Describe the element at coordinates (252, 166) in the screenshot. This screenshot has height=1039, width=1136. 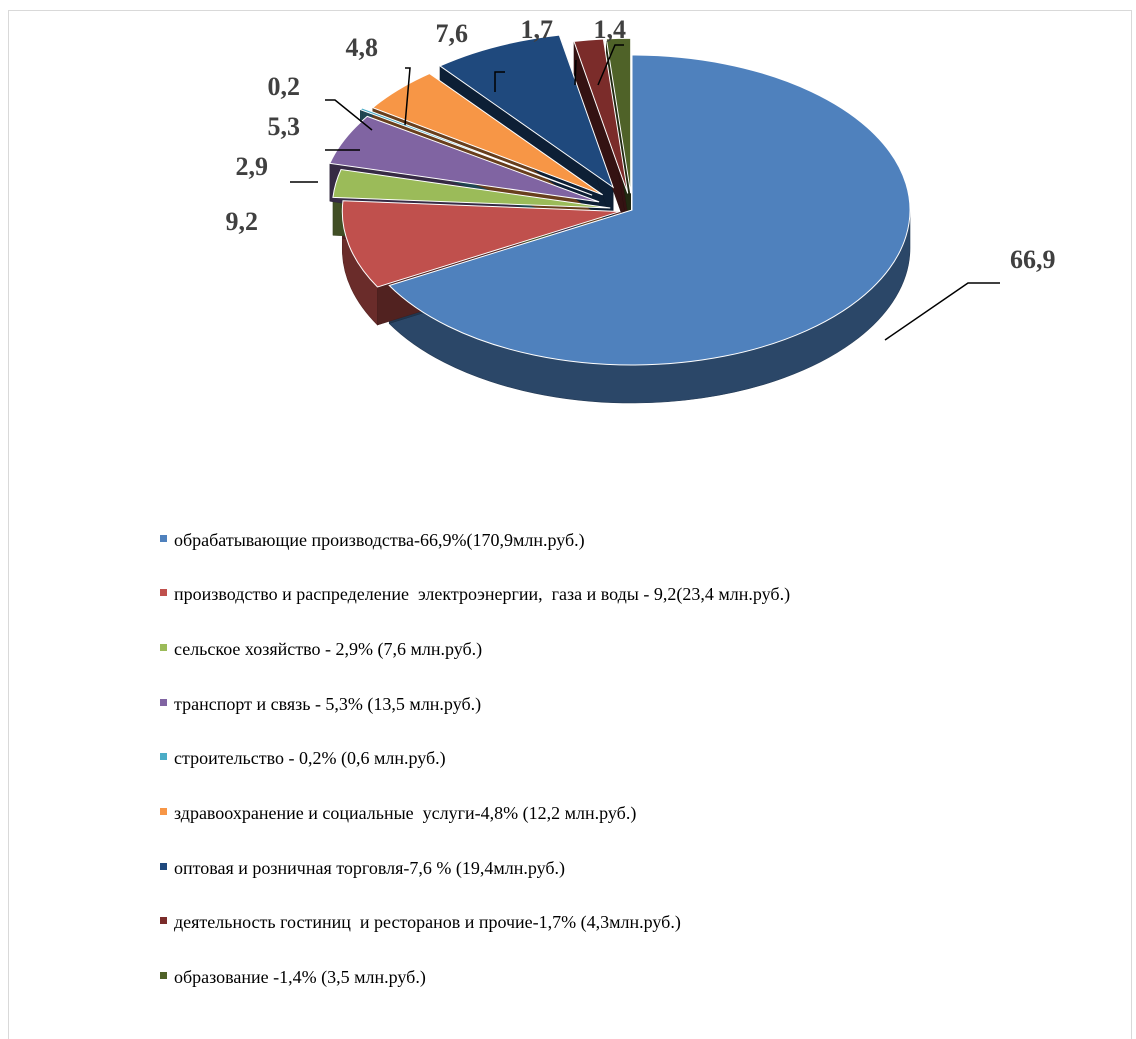
I see `data-label-2: 2,9` at that location.